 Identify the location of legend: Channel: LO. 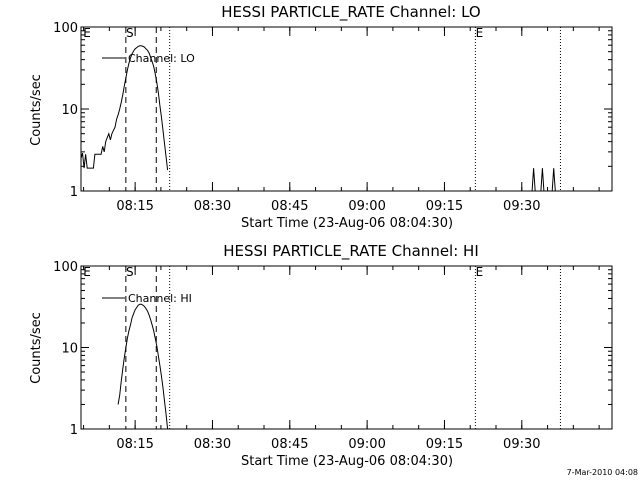
(148, 58).